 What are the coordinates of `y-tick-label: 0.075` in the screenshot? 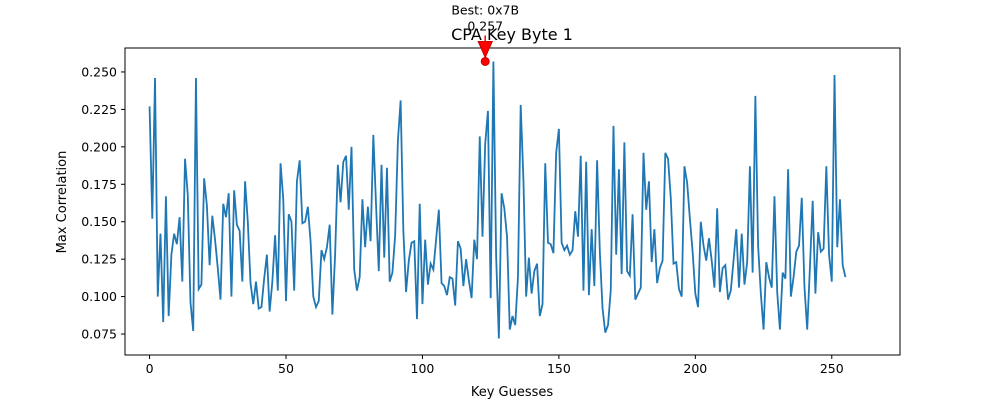 It's located at (99, 334).